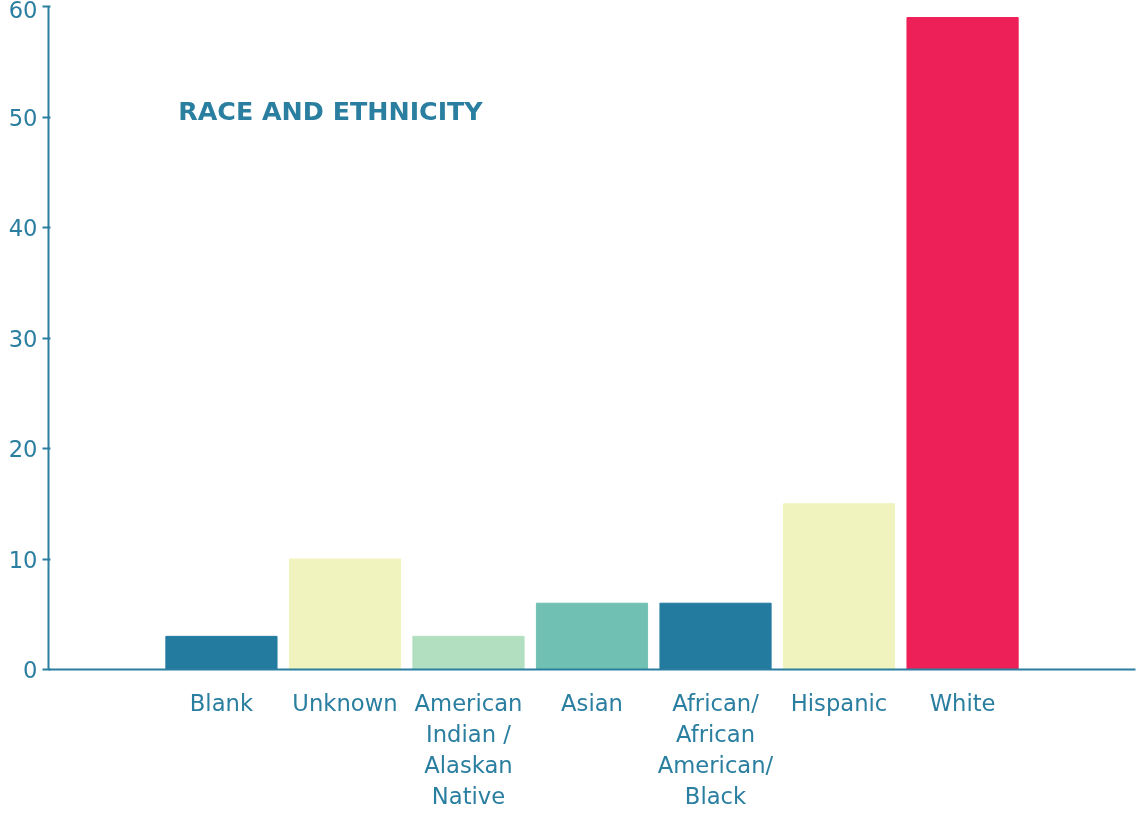  Describe the element at coordinates (23, 228) in the screenshot. I see `y-tick-label: 40` at that location.